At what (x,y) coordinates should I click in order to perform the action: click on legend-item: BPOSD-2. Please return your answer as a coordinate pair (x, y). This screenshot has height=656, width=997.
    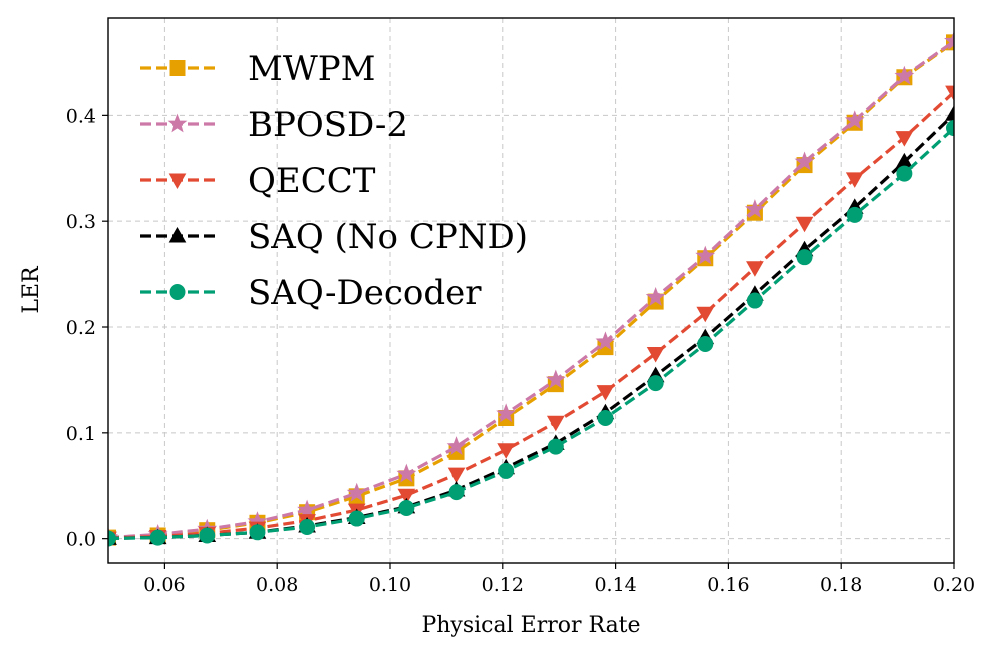
    Looking at the image, I should click on (274, 125).